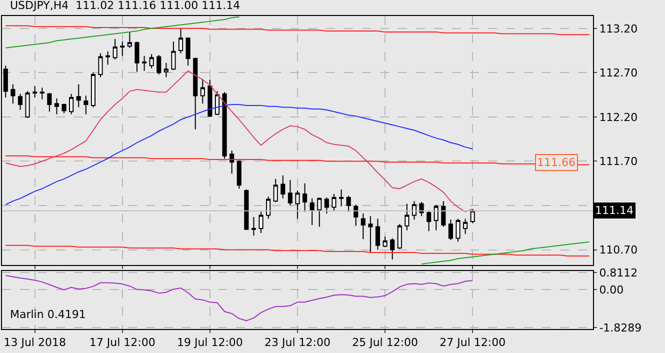 This screenshot has width=665, height=353. I want to click on chart-title: USDJPY,H4 111.02 111.16 111.00 111.14, so click(125, 6).